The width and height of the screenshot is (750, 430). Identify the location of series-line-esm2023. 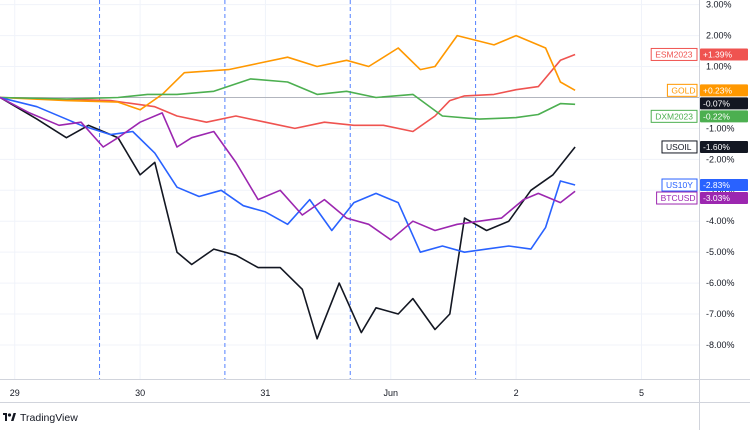
(288, 93).